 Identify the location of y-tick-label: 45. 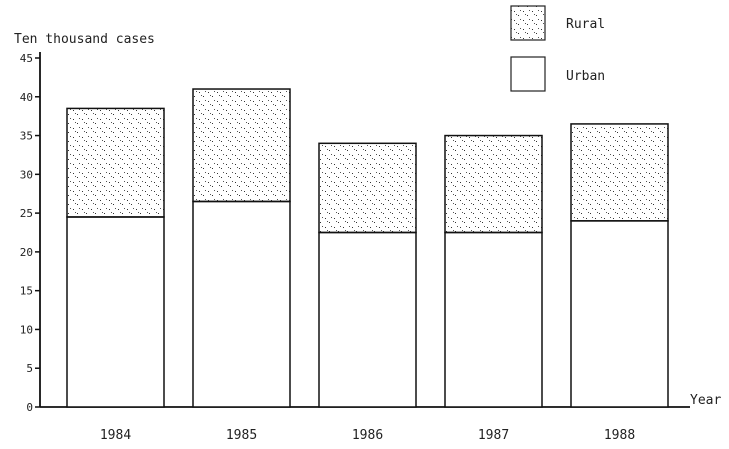
(26, 58).